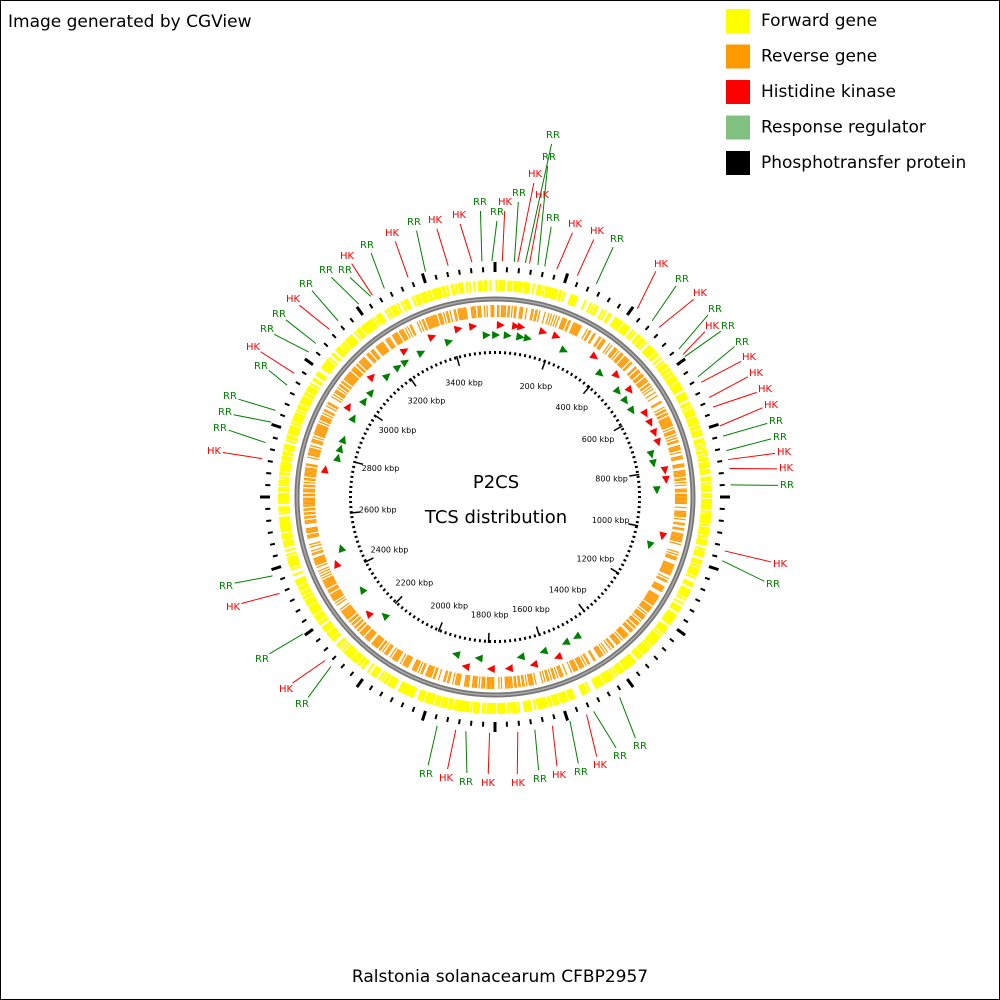 This screenshot has width=1000, height=1000. I want to click on legend-swatch, so click(738, 163).